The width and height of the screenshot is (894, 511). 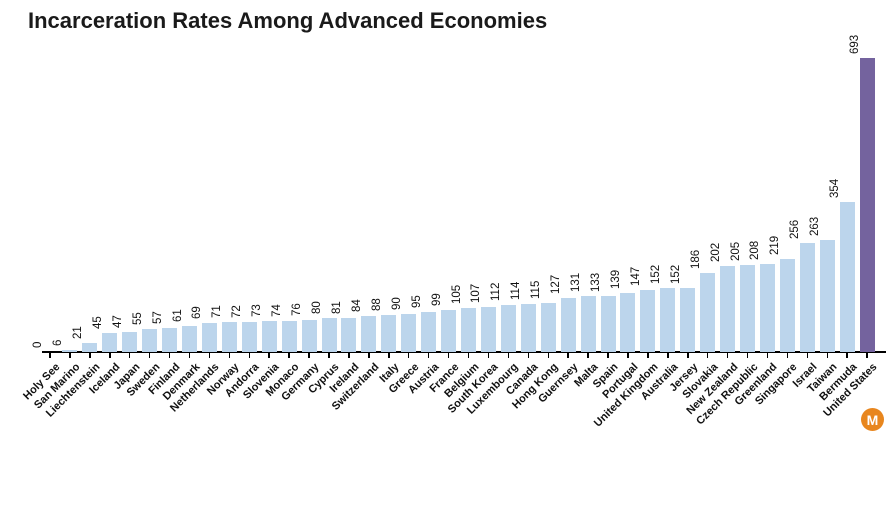 What do you see at coordinates (536, 290) in the screenshot?
I see `bar-value-label: 115` at bounding box center [536, 290].